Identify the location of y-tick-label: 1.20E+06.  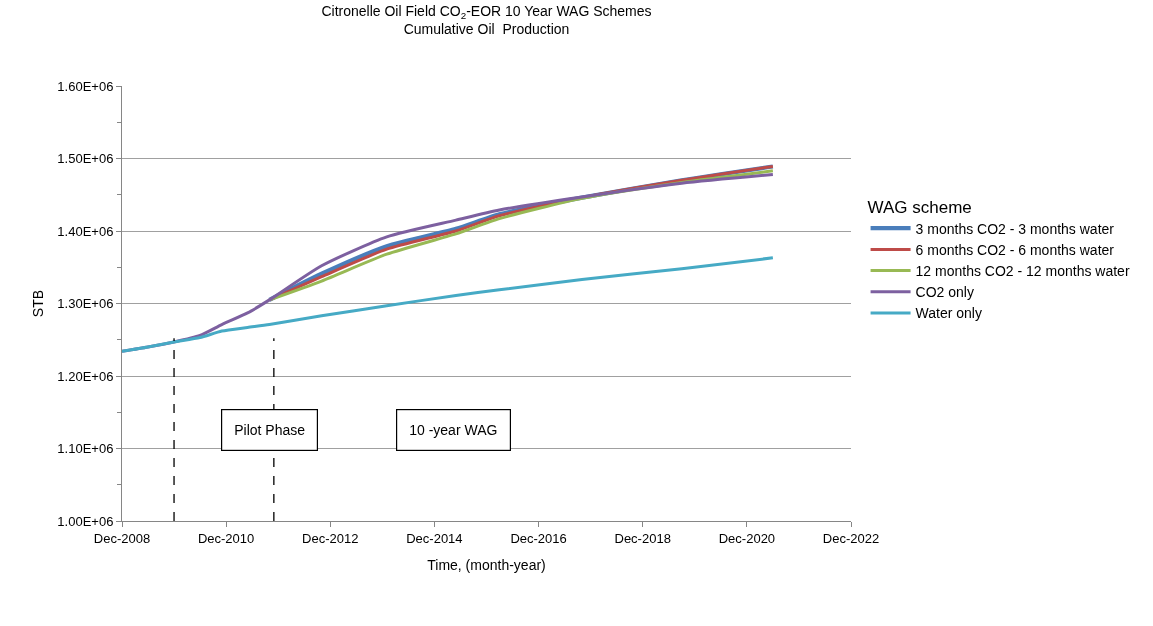
(85, 376).